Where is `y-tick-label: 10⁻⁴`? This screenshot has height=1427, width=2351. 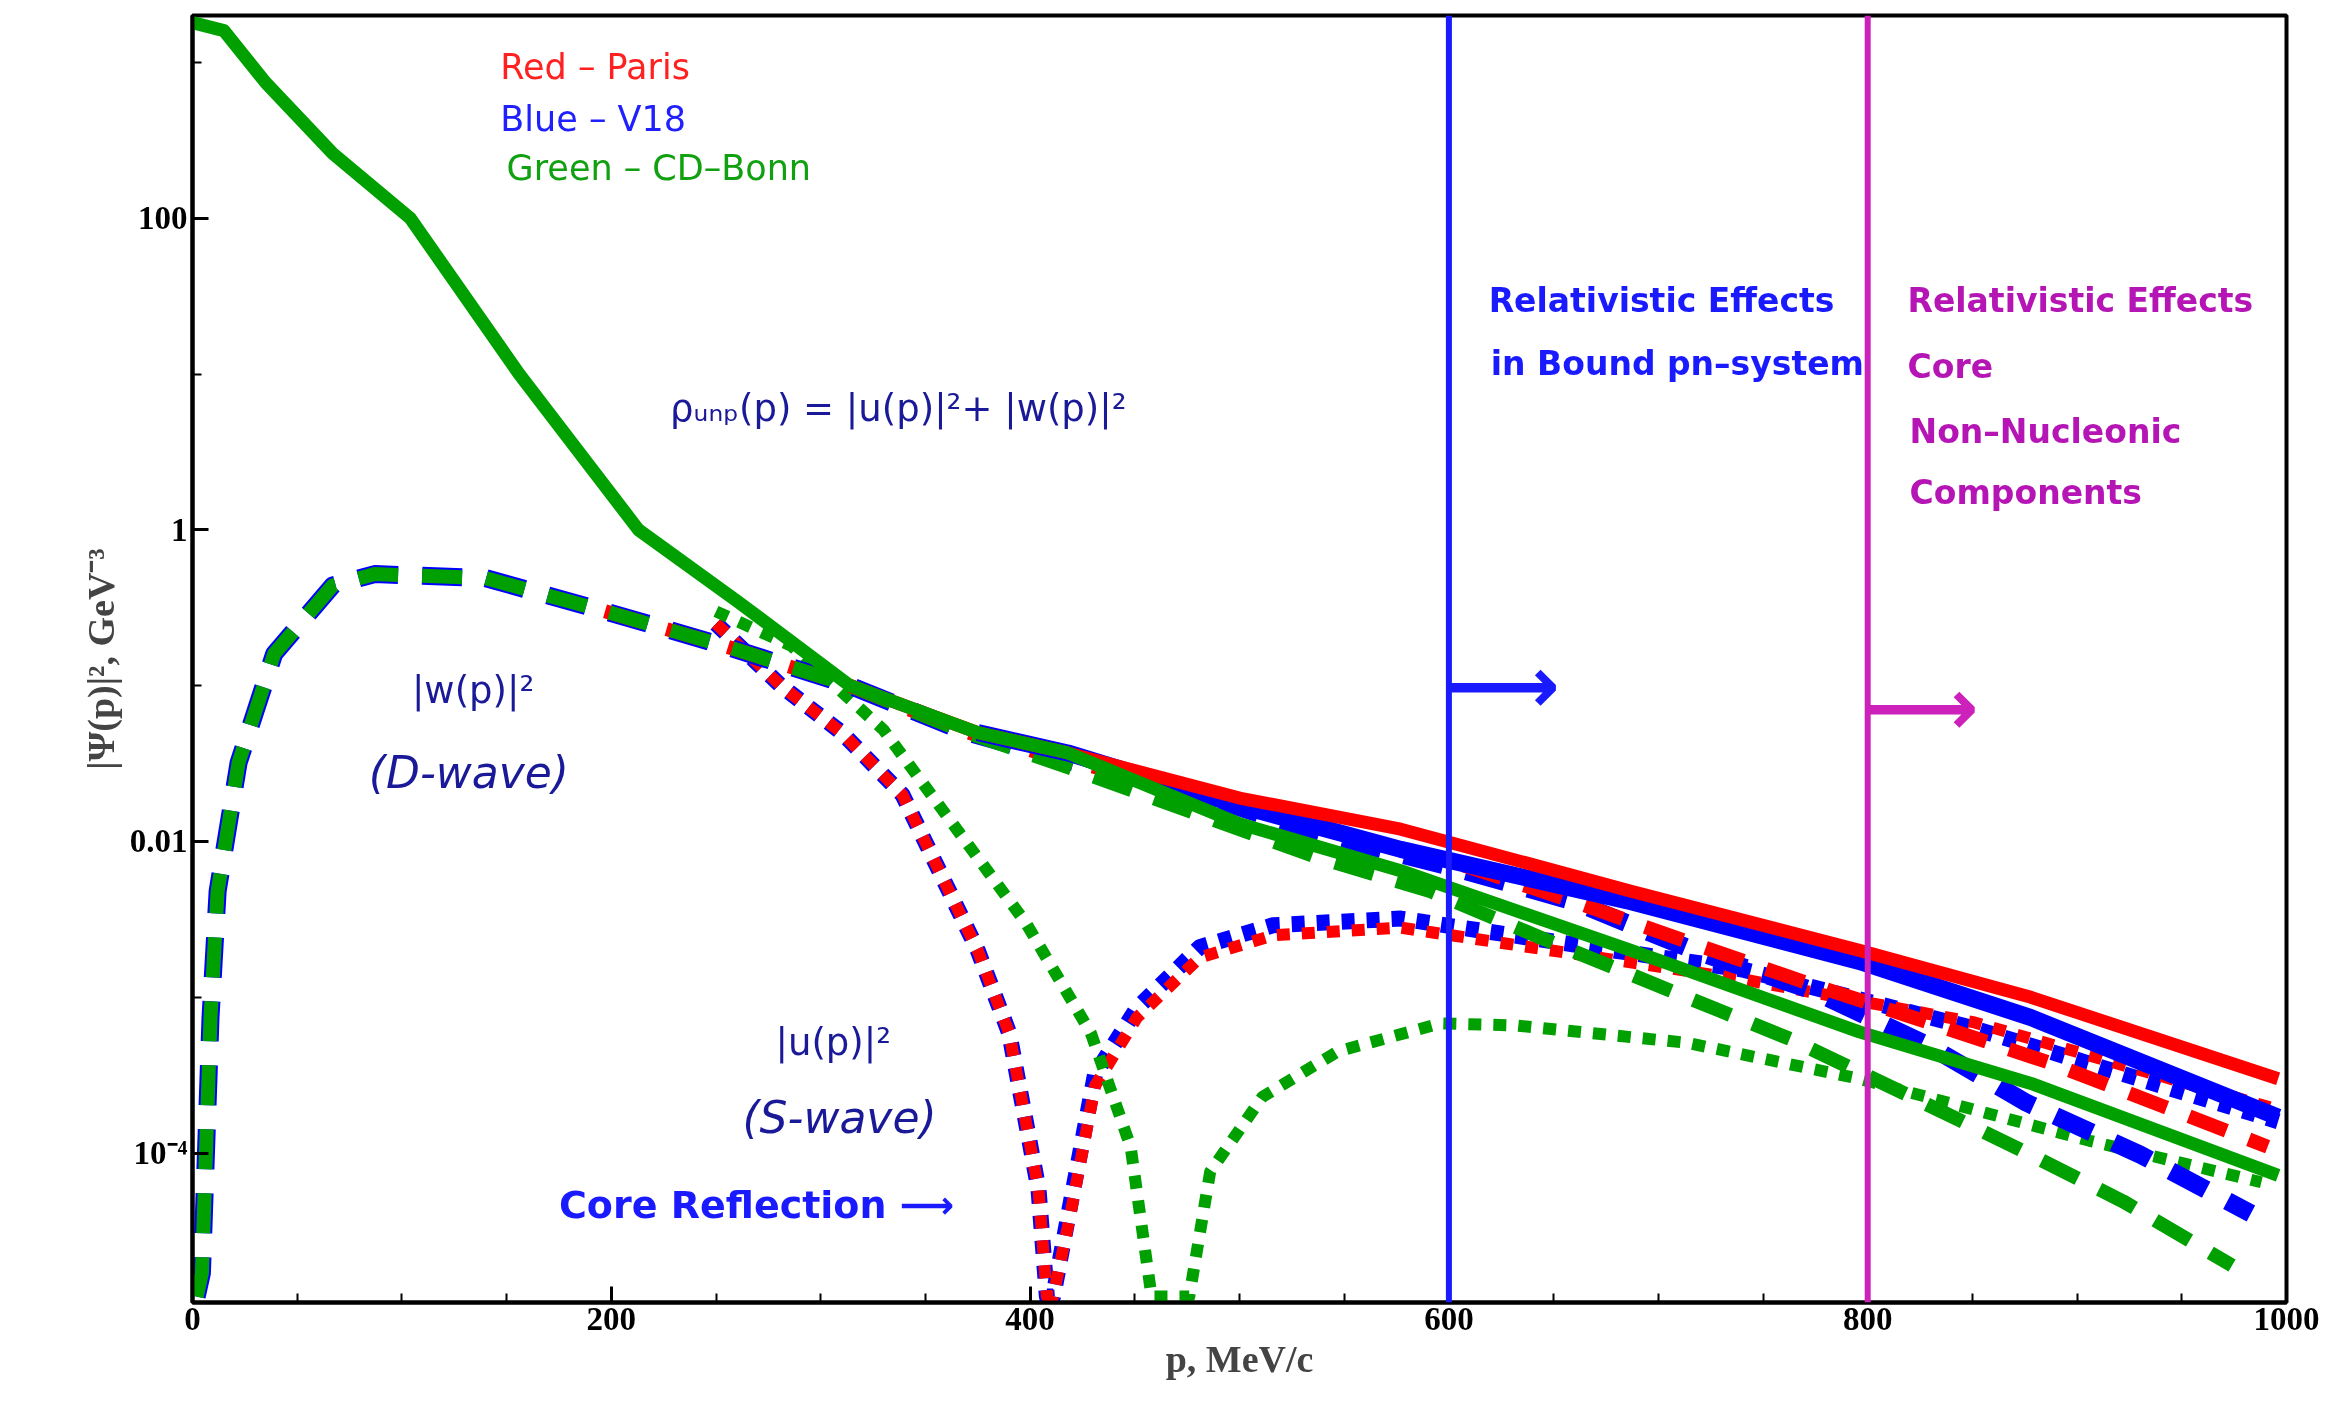
y-tick-label: 10⁻⁴ is located at coordinates (160, 1153).